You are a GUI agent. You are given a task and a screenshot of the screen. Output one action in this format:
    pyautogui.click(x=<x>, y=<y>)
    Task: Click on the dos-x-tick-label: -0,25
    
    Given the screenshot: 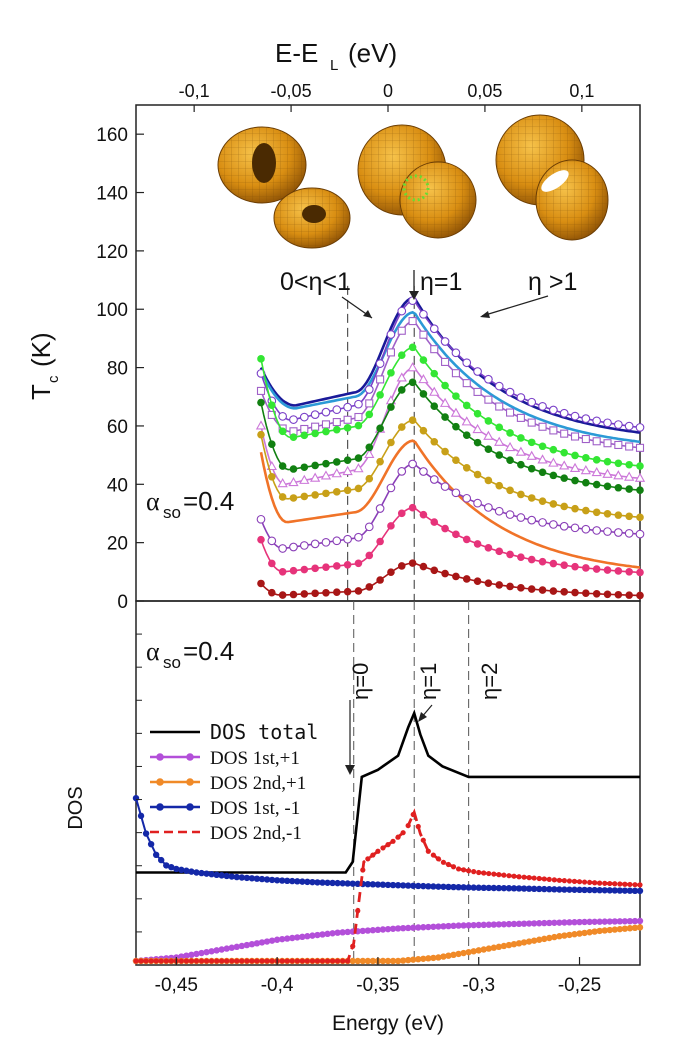 What is the action you would take?
    pyautogui.click(x=579, y=985)
    